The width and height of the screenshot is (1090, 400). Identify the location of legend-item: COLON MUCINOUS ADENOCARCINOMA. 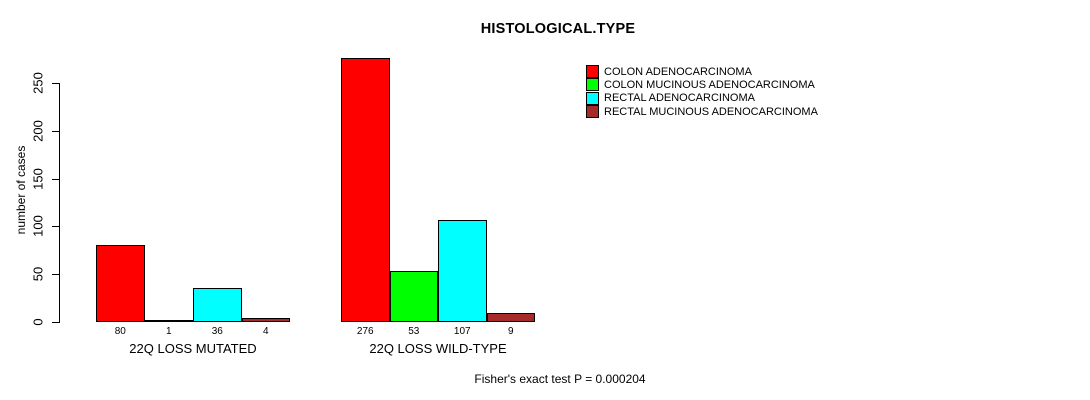
(702, 85).